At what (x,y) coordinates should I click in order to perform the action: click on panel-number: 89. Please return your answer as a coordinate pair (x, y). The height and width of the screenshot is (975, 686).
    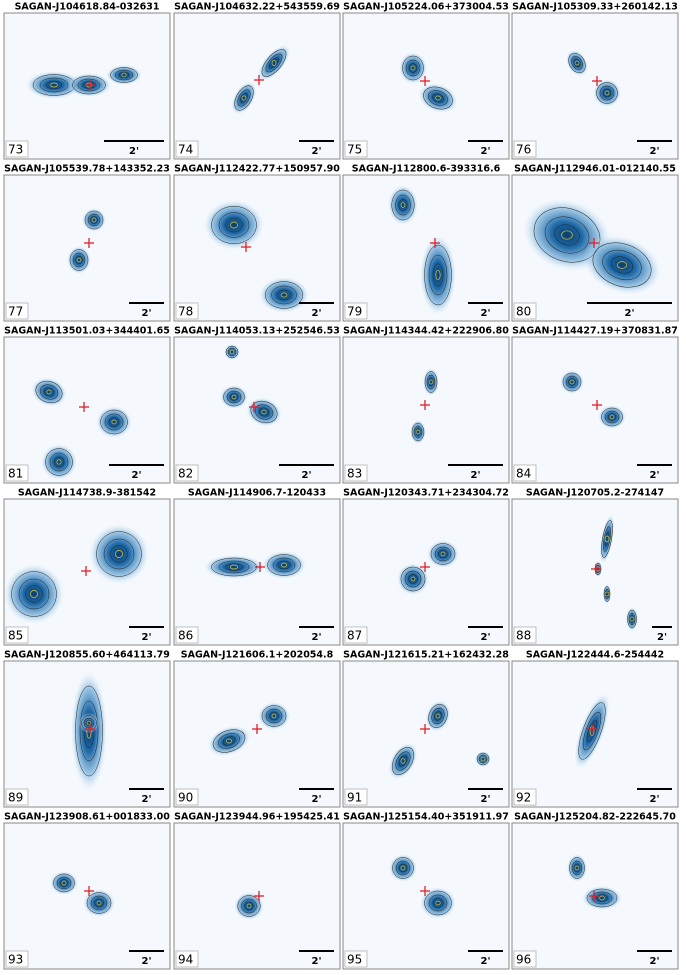
    Looking at the image, I should click on (15, 798).